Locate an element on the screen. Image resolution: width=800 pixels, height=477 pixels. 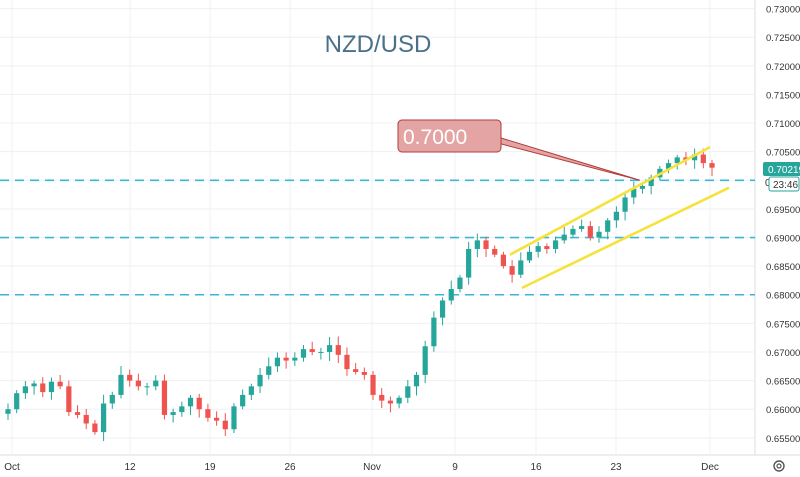
y-tick-label: 0.69500 is located at coordinates (783, 210).